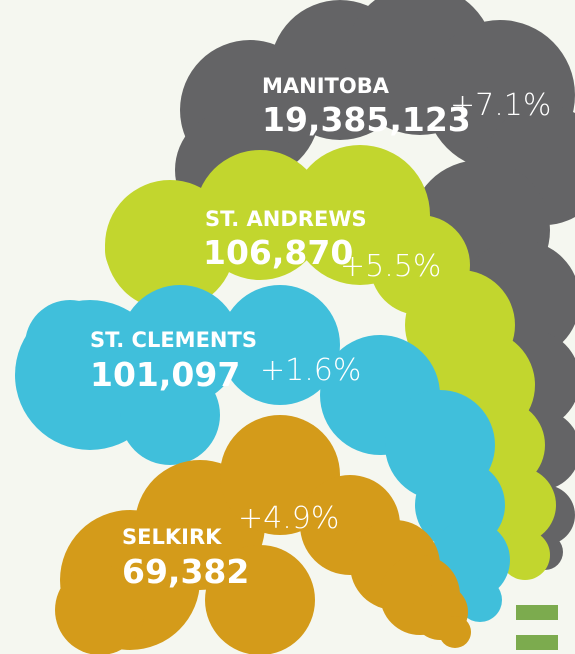 The image size is (575, 654). Describe the element at coordinates (288, 518) in the screenshot. I see `change: +4.9%` at that location.